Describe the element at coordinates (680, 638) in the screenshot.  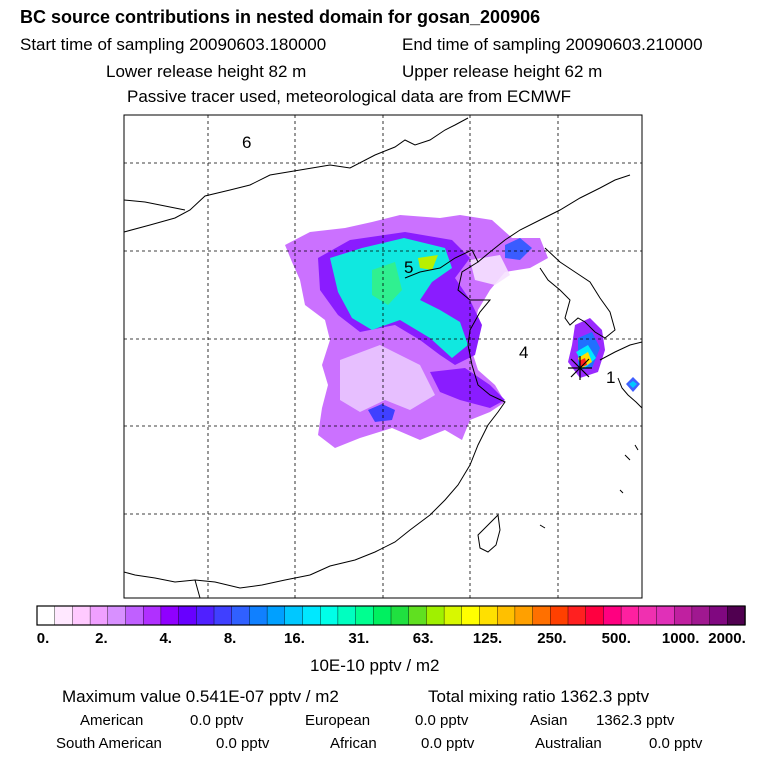
I see `colorbar-tick-label: 1000.` at that location.